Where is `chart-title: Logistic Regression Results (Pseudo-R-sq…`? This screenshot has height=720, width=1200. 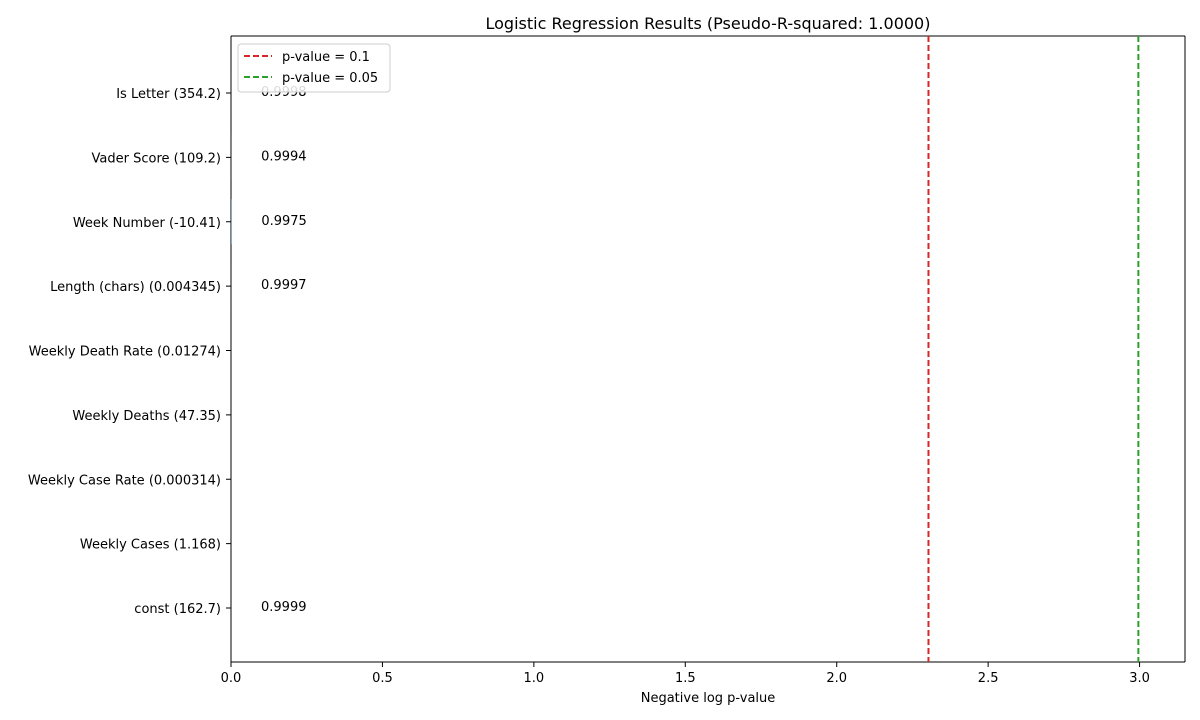 chart-title: Logistic Regression Results (Pseudo-R-sq… is located at coordinates (708, 23).